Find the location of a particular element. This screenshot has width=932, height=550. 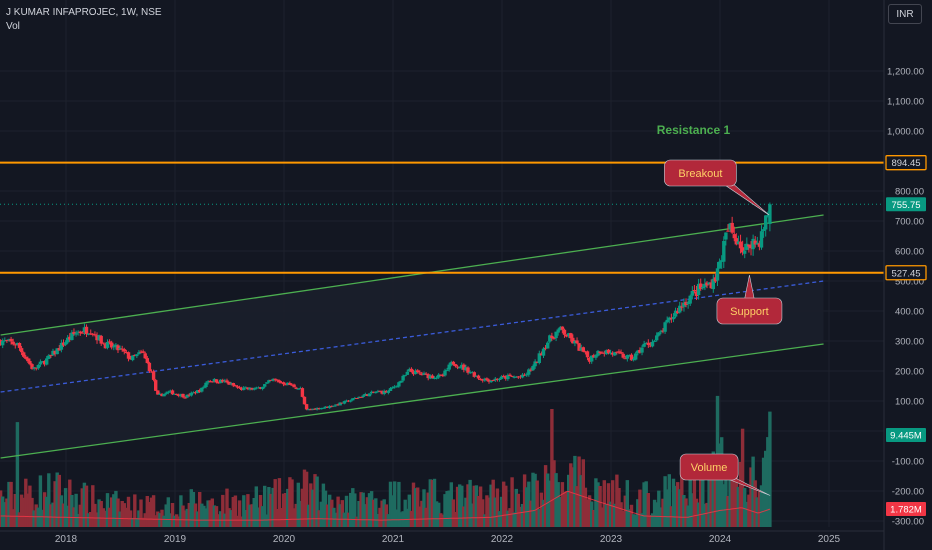

time-tick-label: 2022 is located at coordinates (502, 539).